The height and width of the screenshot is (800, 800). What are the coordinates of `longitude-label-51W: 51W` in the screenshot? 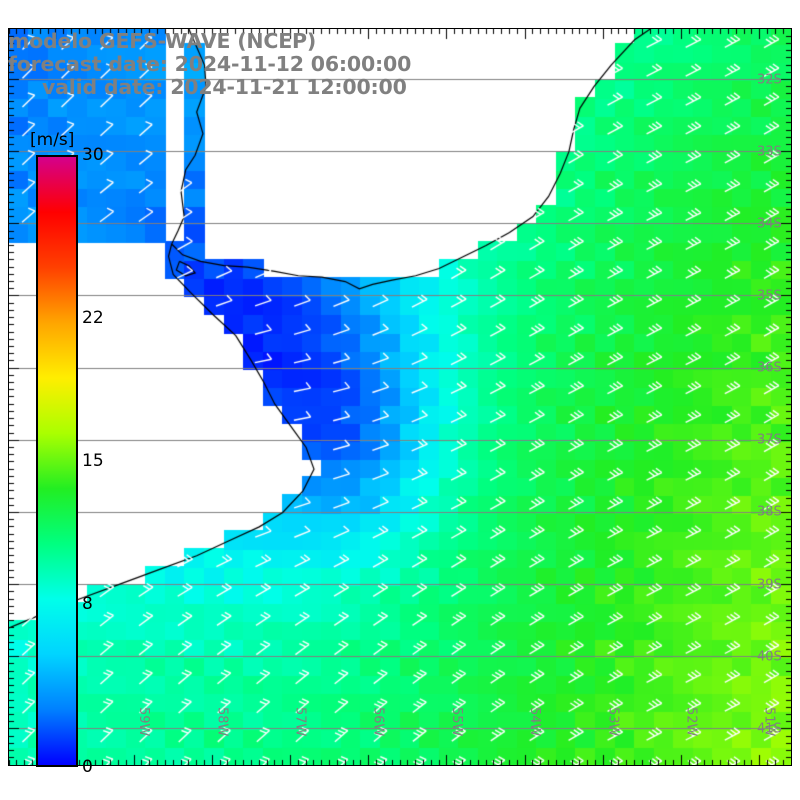 It's located at (769, 722).